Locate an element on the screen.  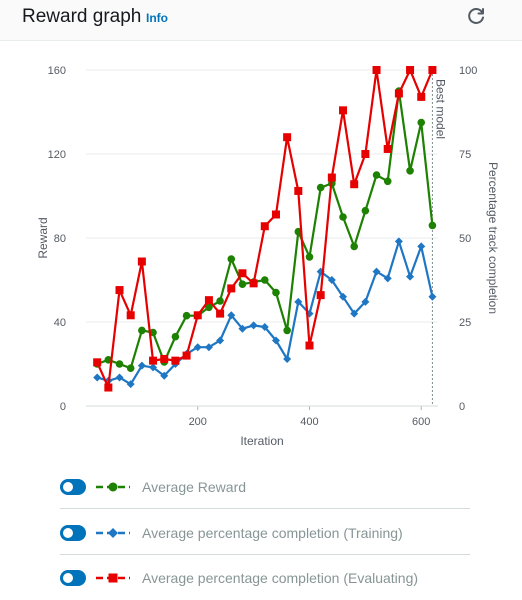
best-model-label: Best model is located at coordinates (440, 109).